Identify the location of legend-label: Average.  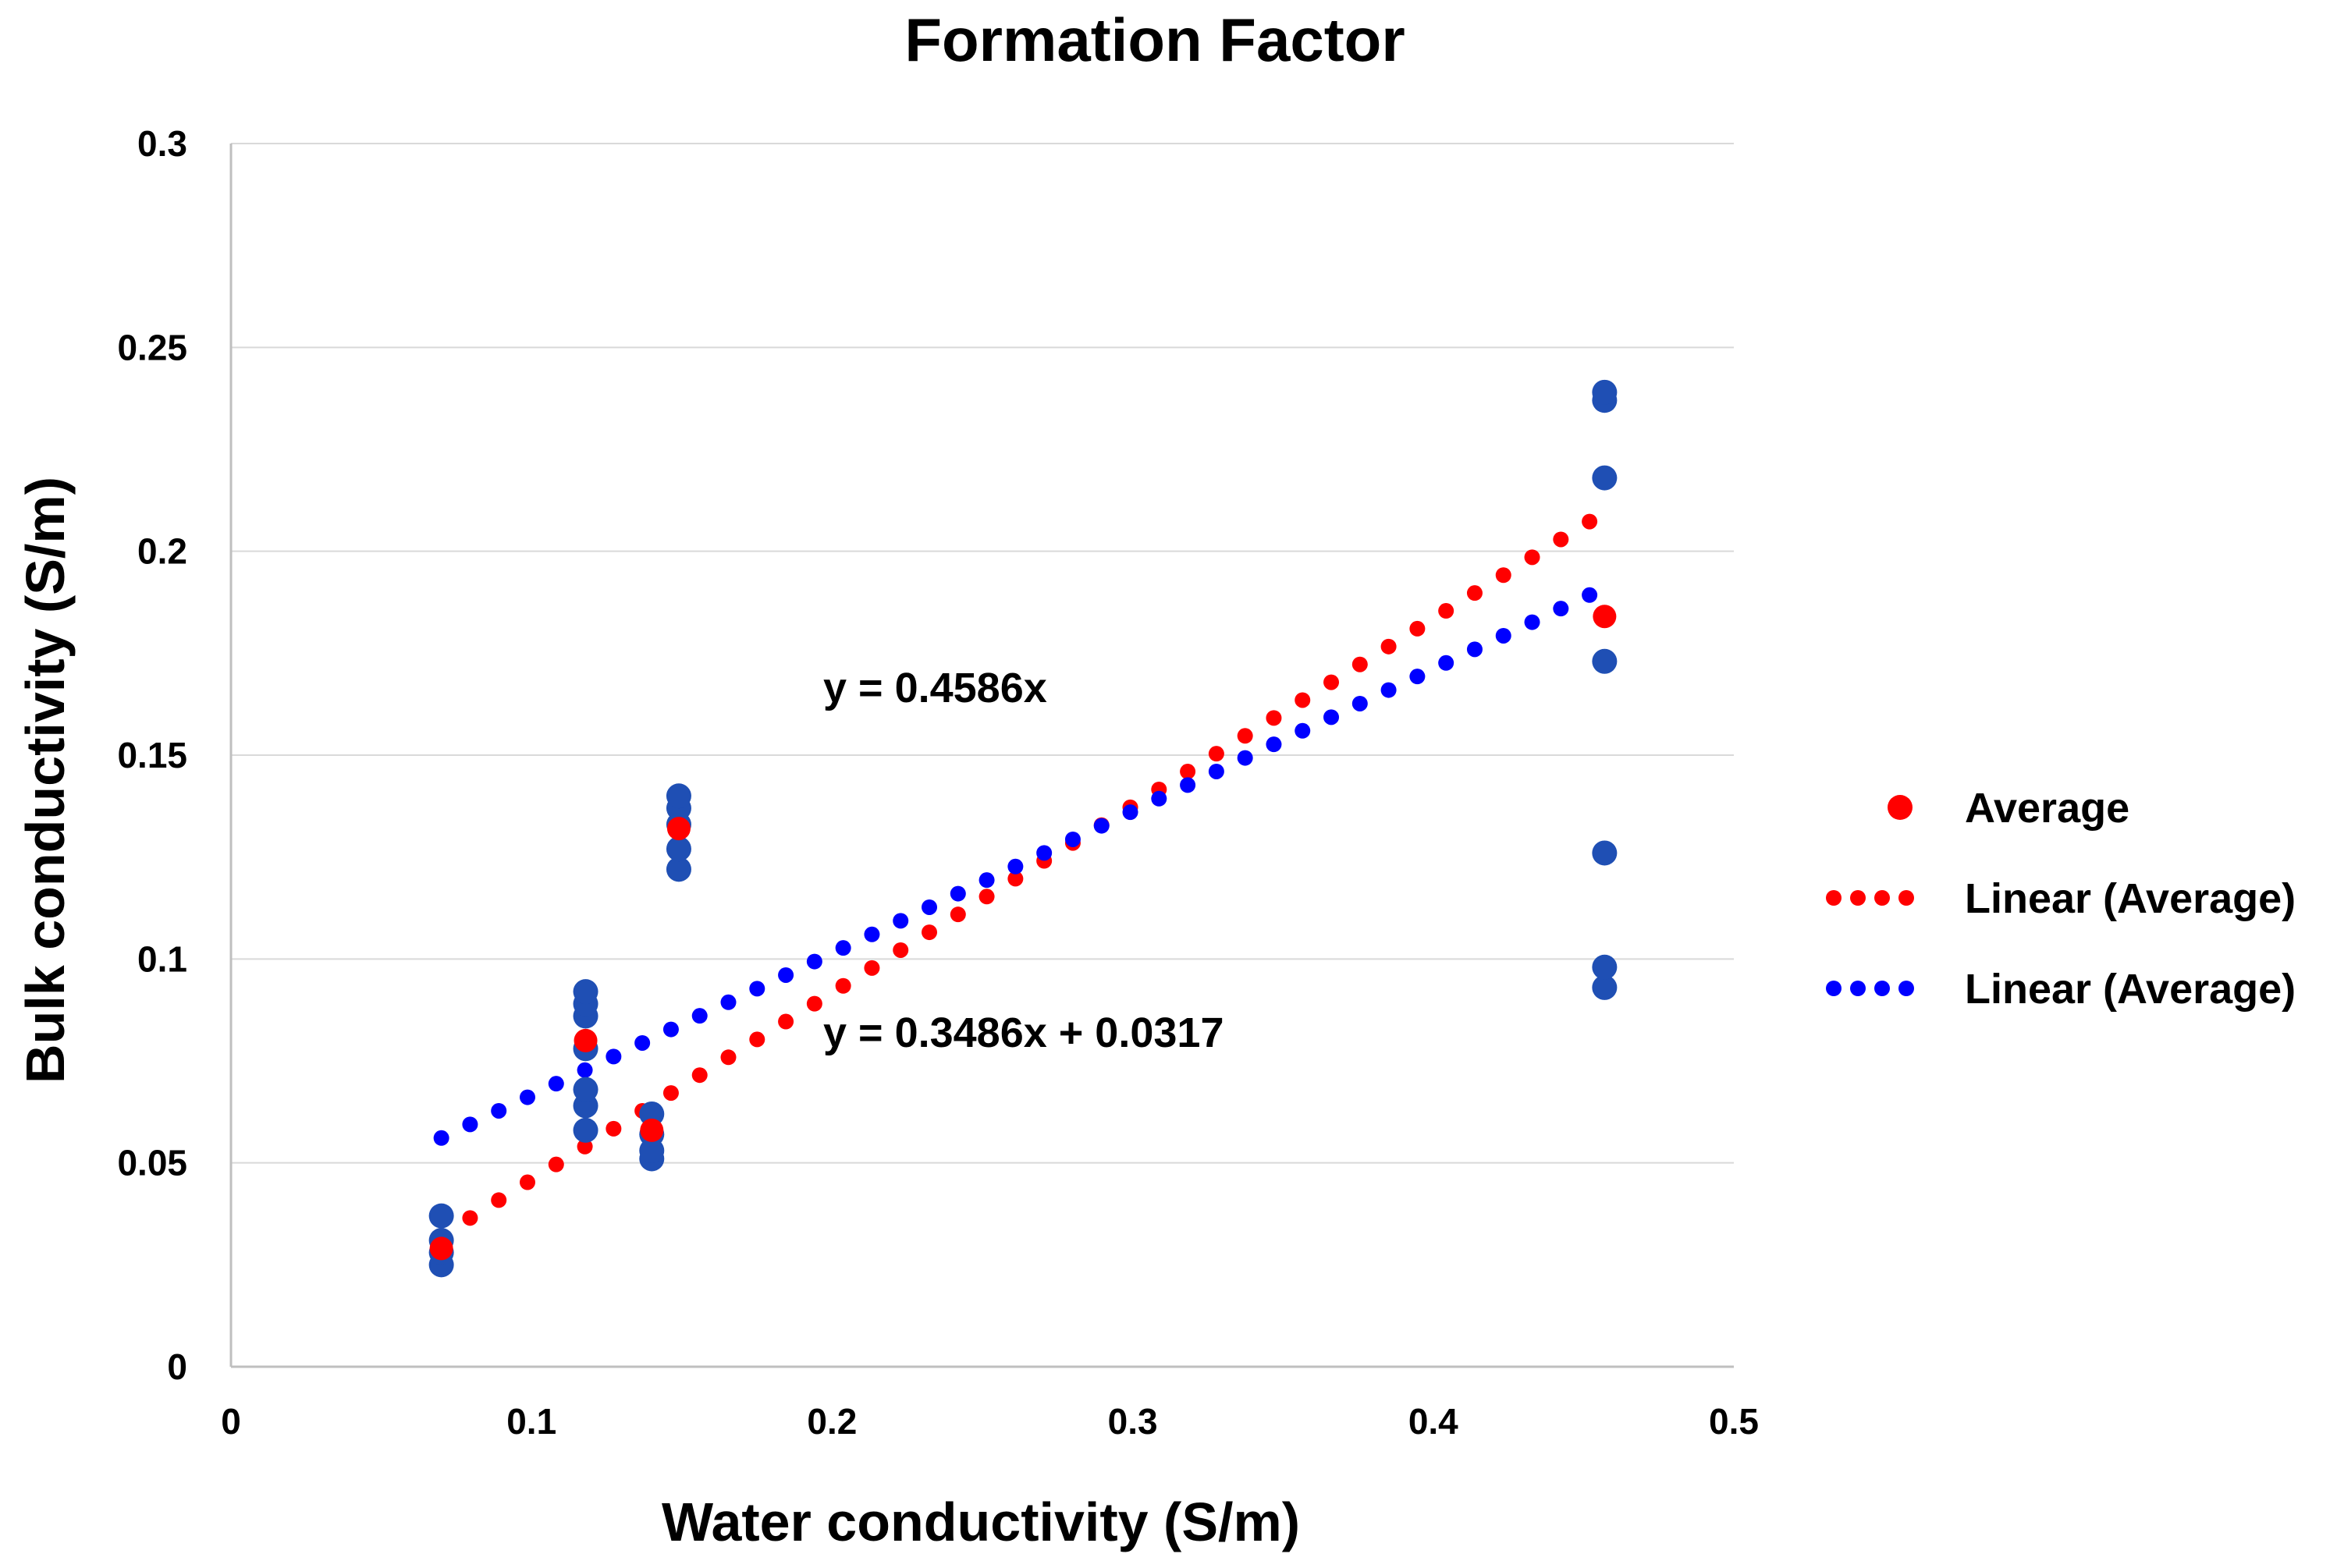
(2047, 808).